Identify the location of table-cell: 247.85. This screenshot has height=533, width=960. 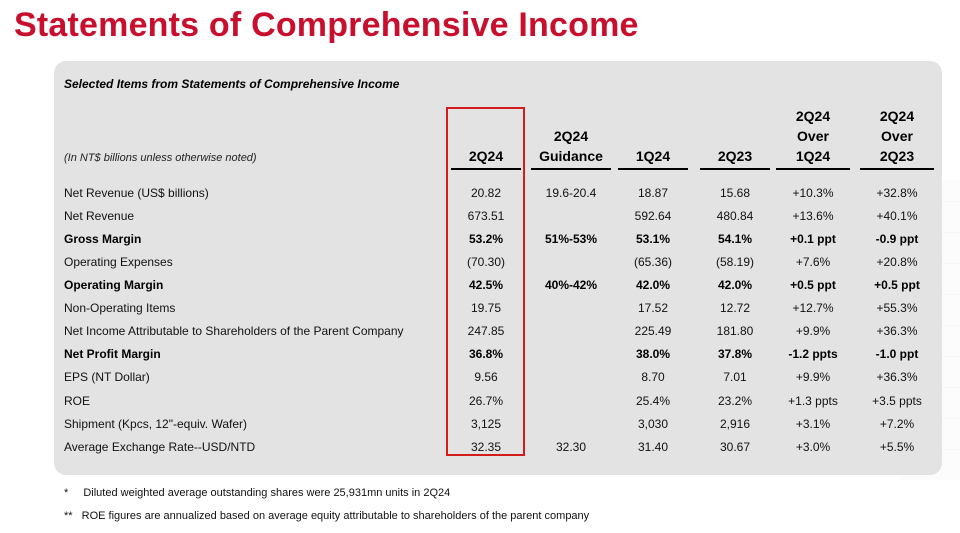
(486, 331).